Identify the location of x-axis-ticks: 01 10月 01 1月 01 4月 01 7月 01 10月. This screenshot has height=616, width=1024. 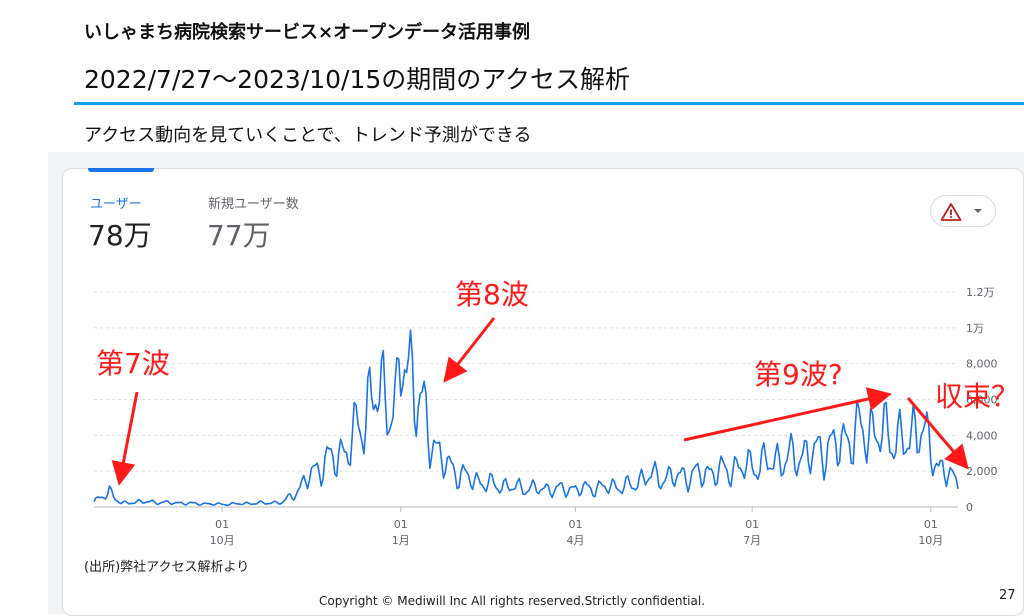
(576, 527).